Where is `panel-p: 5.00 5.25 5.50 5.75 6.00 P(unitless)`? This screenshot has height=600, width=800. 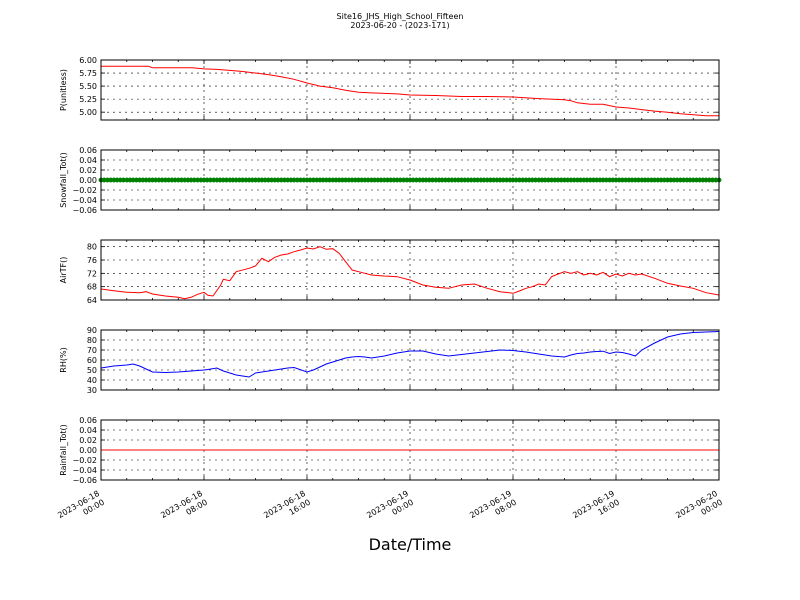
panel-p: 5.00 5.25 5.50 5.75 6.00 P(unitless) is located at coordinates (389, 88).